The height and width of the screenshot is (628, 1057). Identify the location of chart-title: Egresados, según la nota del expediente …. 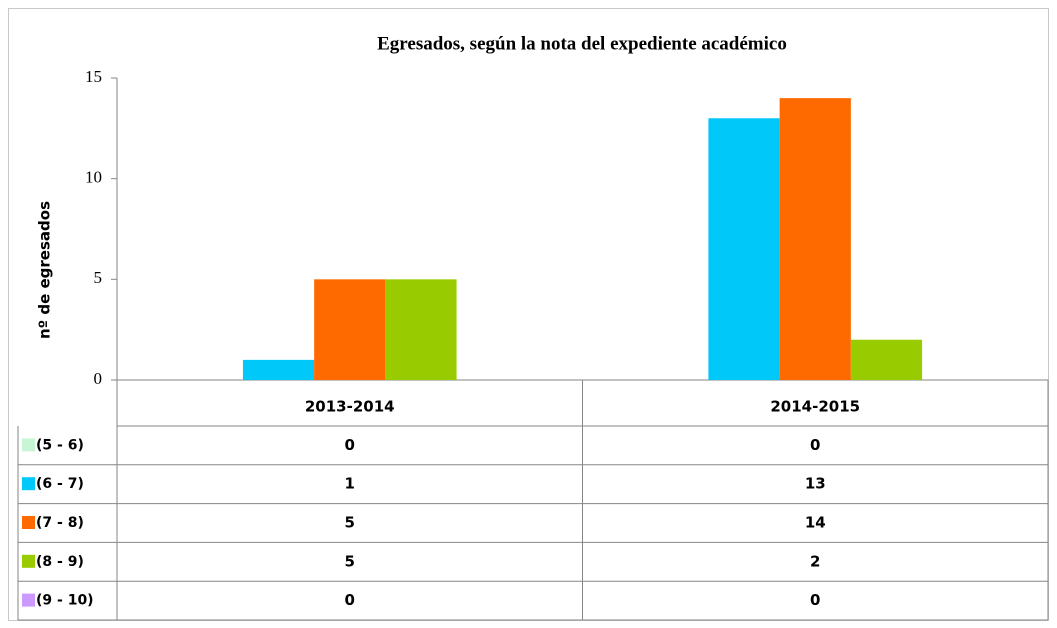
(582, 43).